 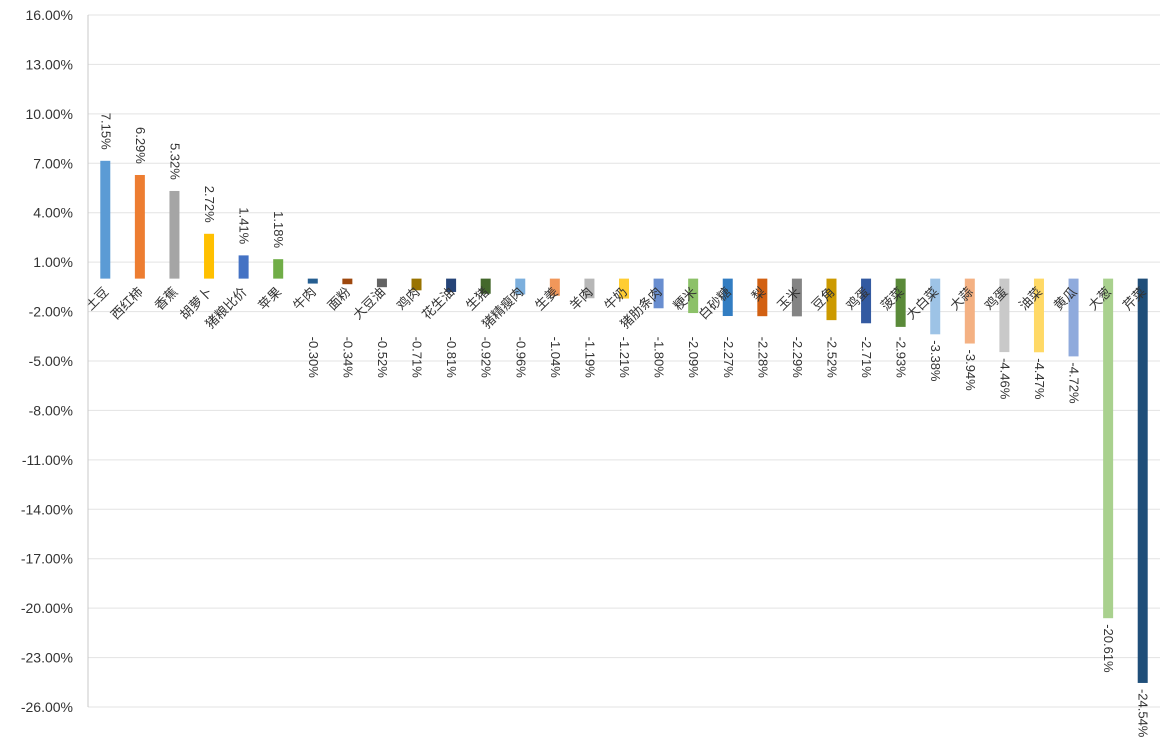 What do you see at coordinates (797, 358) in the screenshot?
I see `data-label: -2.29%` at bounding box center [797, 358].